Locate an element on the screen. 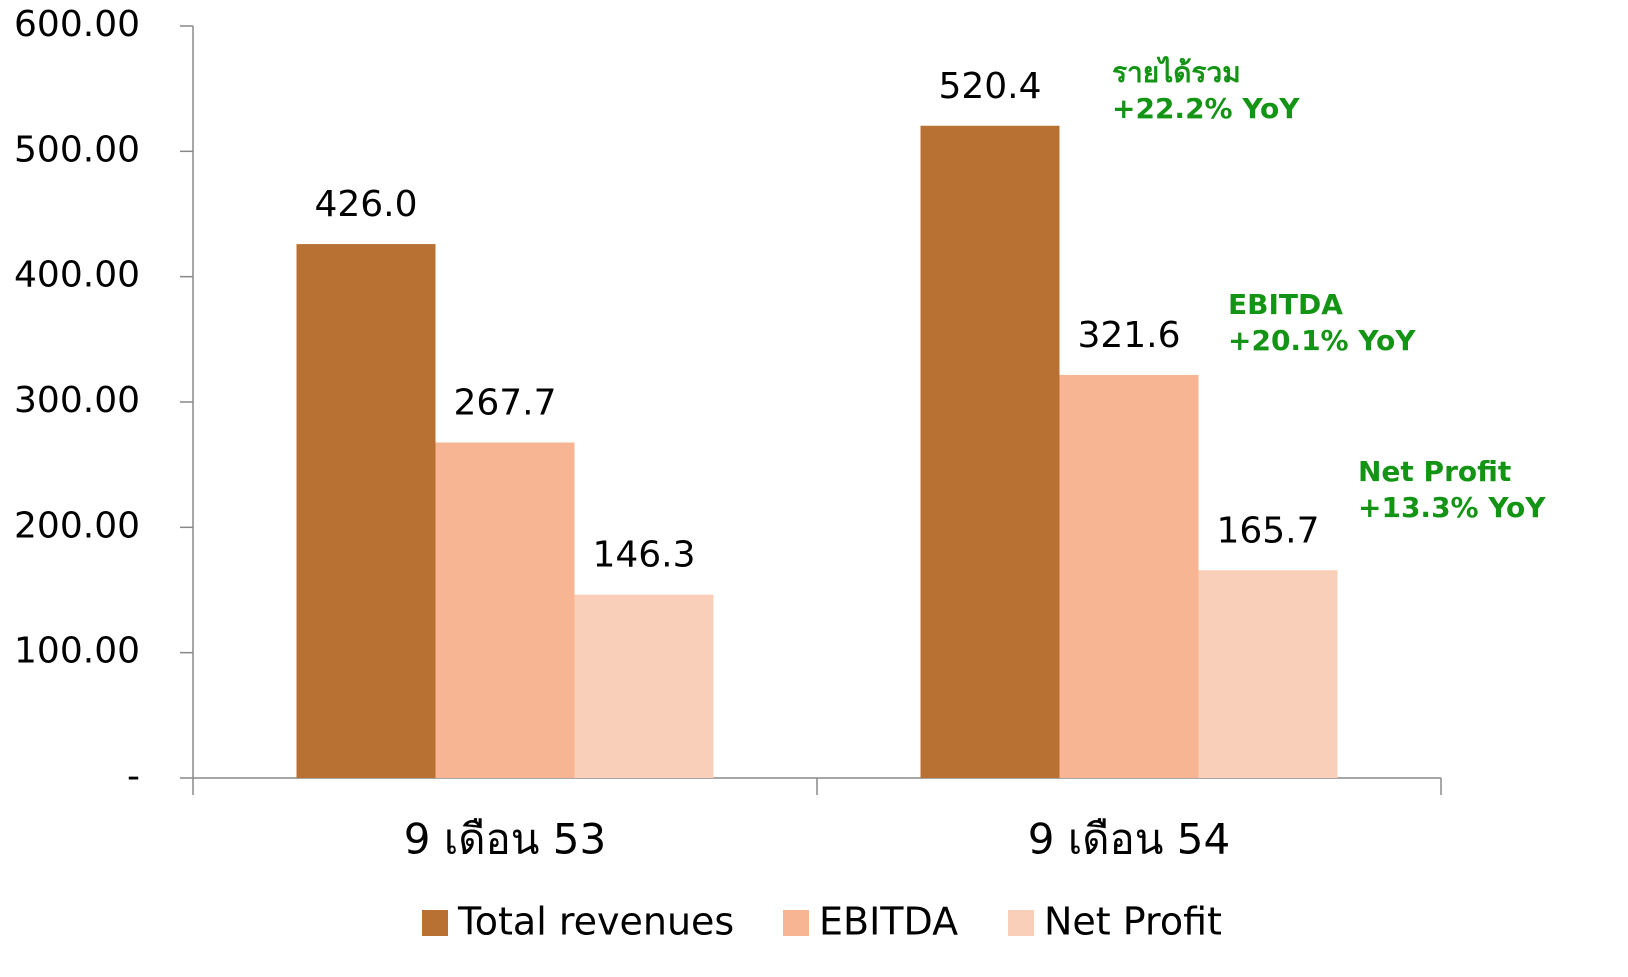 The image size is (1628, 977). x-tick-label: 9 เดือน 53 is located at coordinates (505, 839).